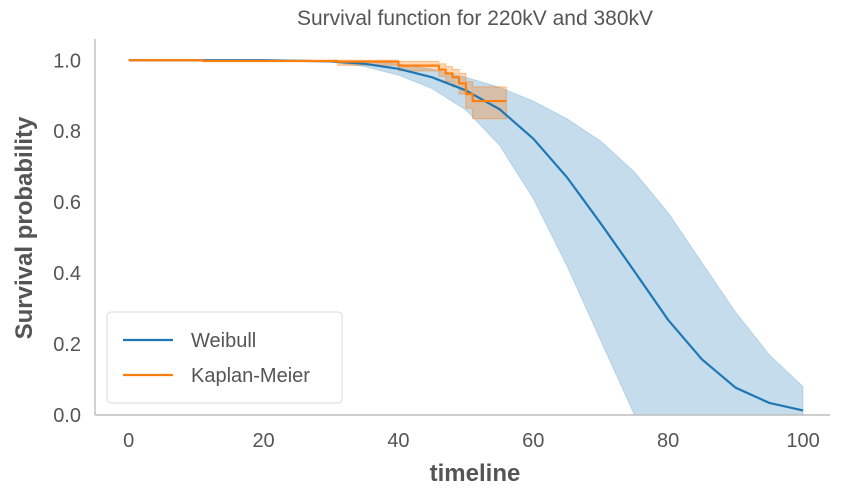 The width and height of the screenshot is (856, 493). Describe the element at coordinates (668, 441) in the screenshot. I see `x-tick-label: 80` at that location.